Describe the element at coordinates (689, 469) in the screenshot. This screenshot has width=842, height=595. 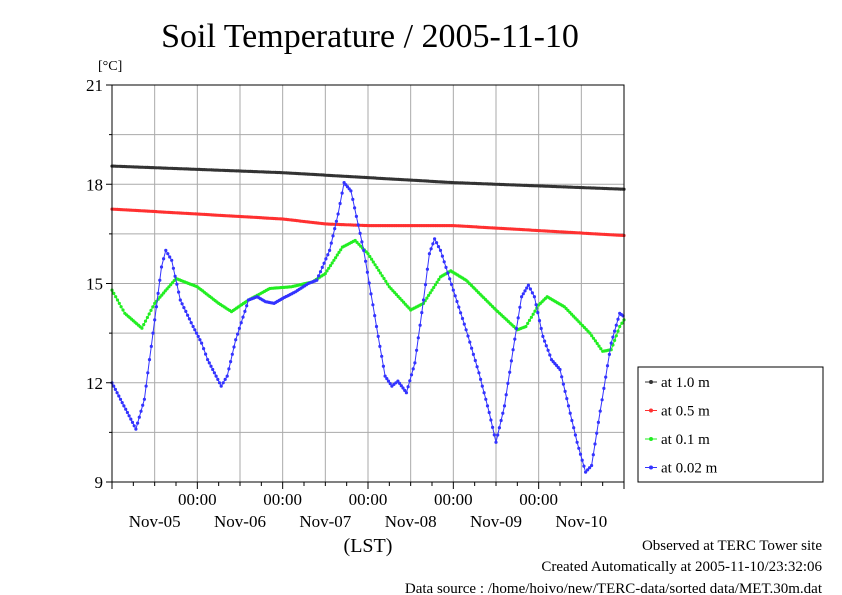
I see `legend-label: at 0.02 m` at that location.